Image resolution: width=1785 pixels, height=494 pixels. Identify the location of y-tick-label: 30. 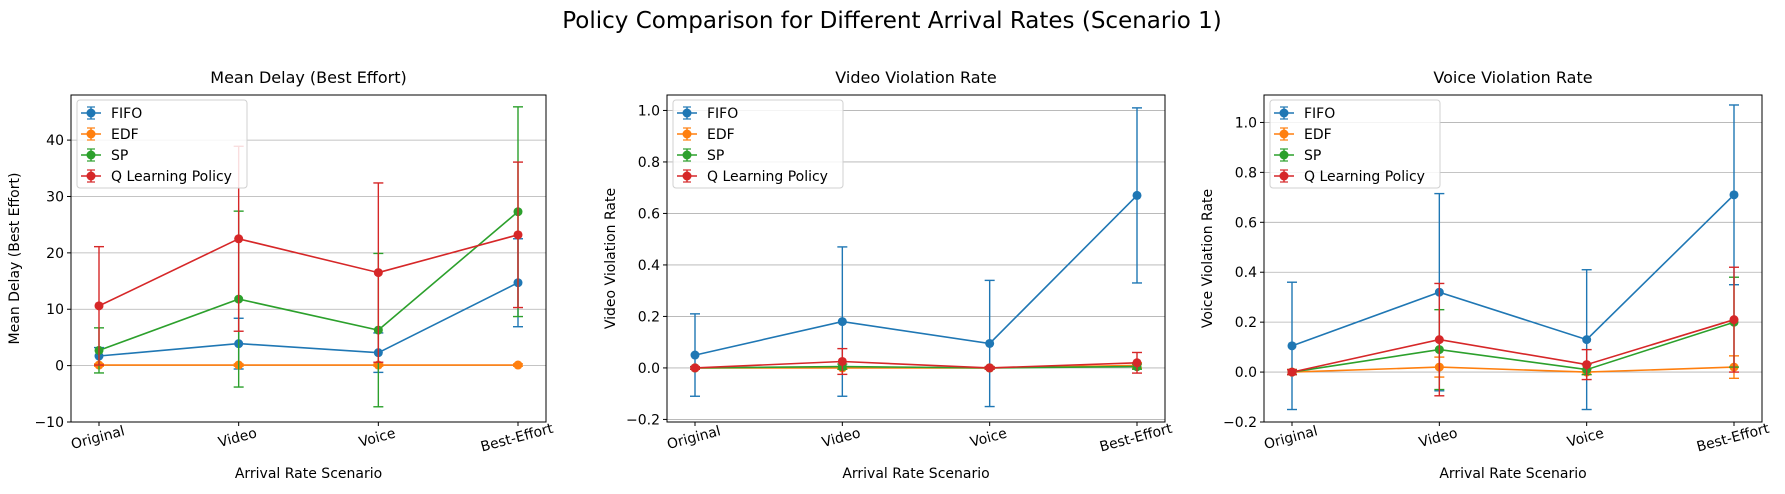
(55, 197).